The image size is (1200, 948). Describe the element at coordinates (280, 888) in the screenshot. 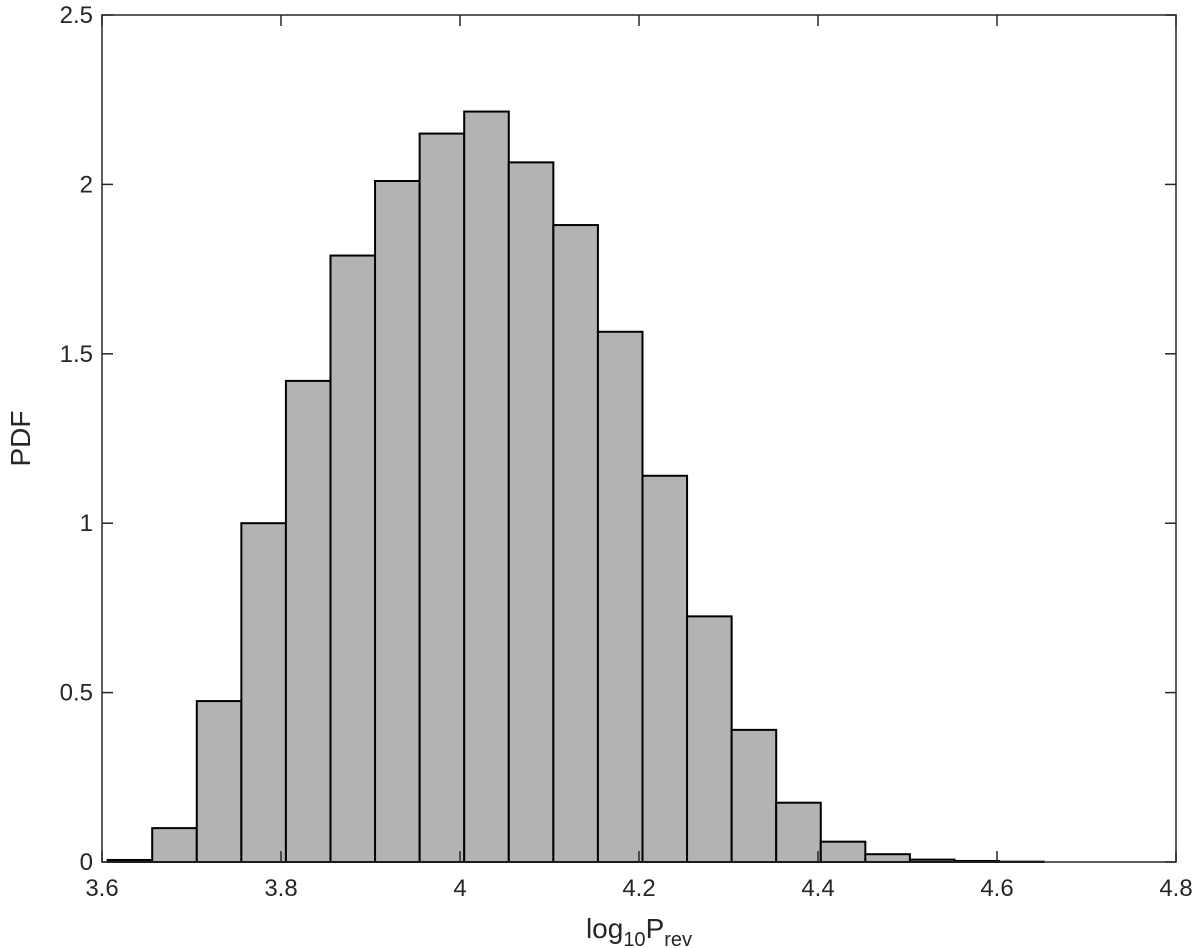

I see `x-tick-label: 3.8` at that location.